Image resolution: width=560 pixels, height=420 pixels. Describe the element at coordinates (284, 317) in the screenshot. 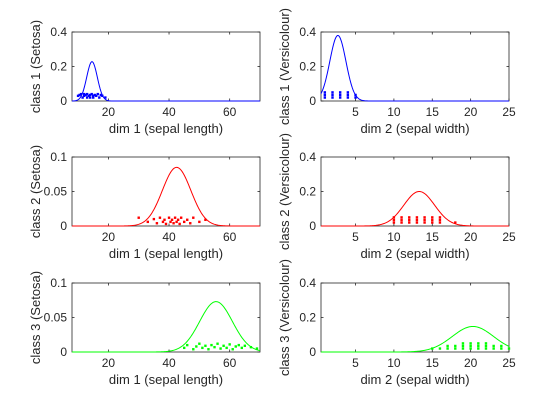

I see `y-axis-label: class 3 (Versicolour)` at that location.